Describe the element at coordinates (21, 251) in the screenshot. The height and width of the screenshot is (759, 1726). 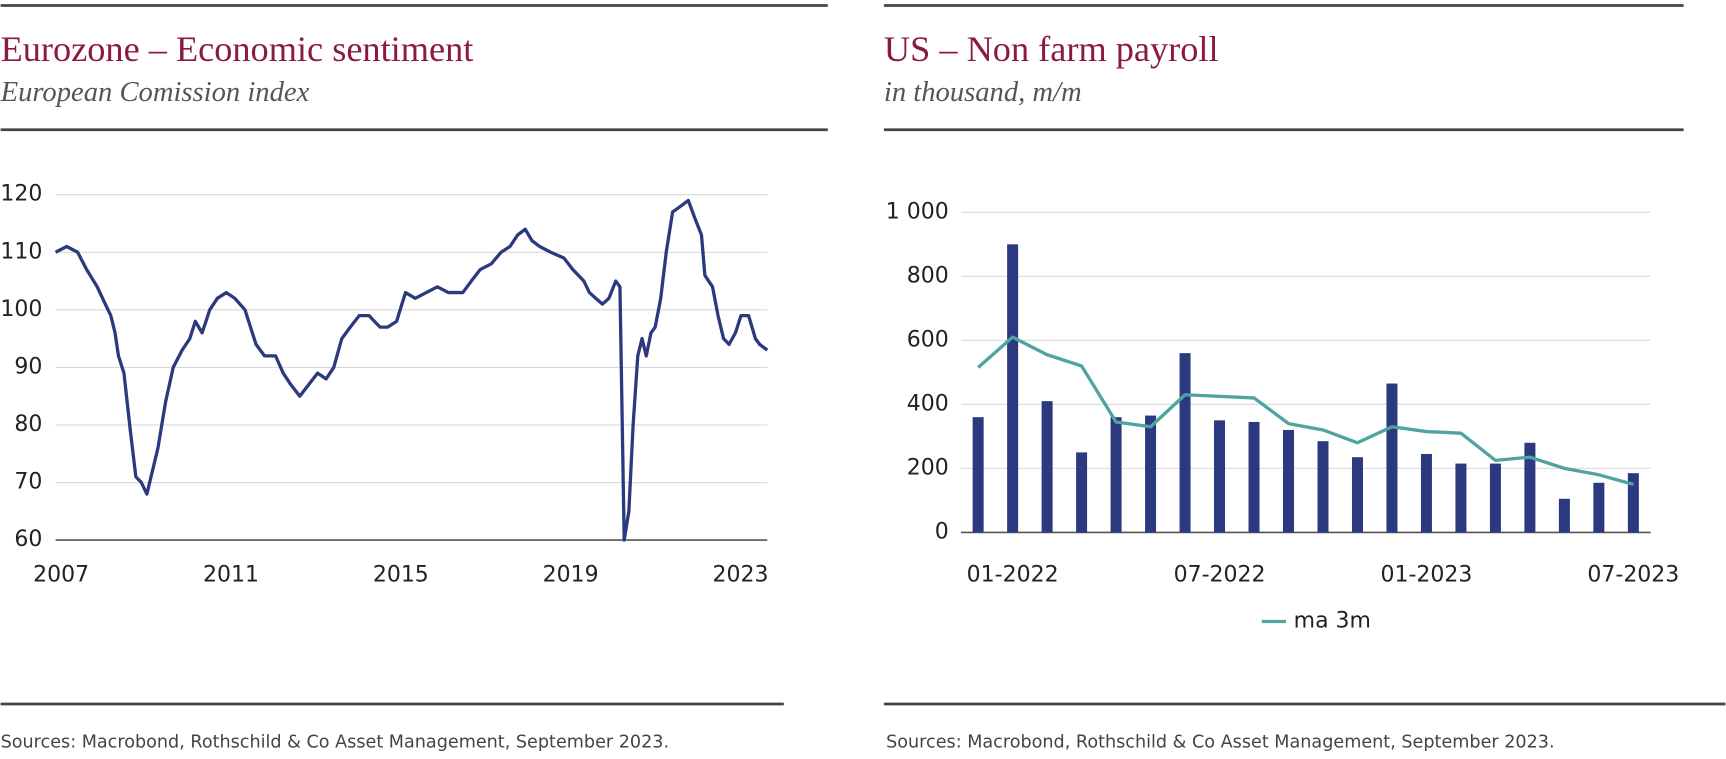
I see `y-tick-label: 110` at that location.